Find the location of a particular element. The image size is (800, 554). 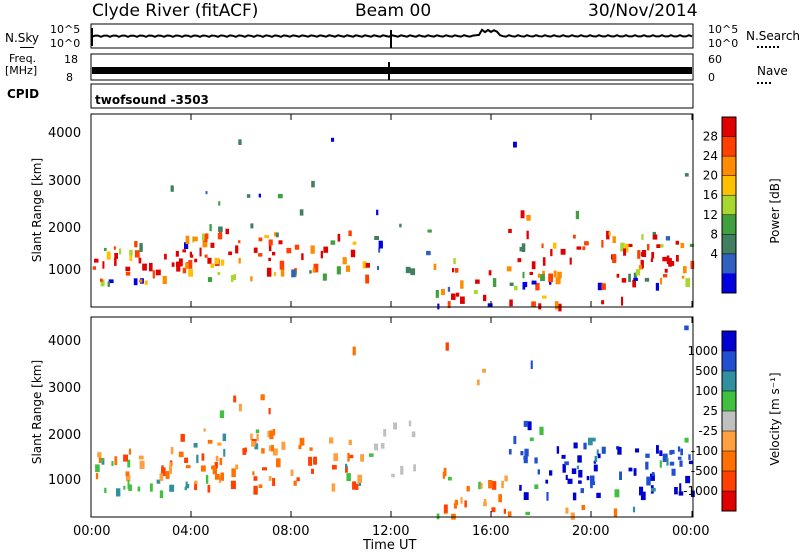

date-title: 30/Nov/2014 is located at coordinates (643, 11).